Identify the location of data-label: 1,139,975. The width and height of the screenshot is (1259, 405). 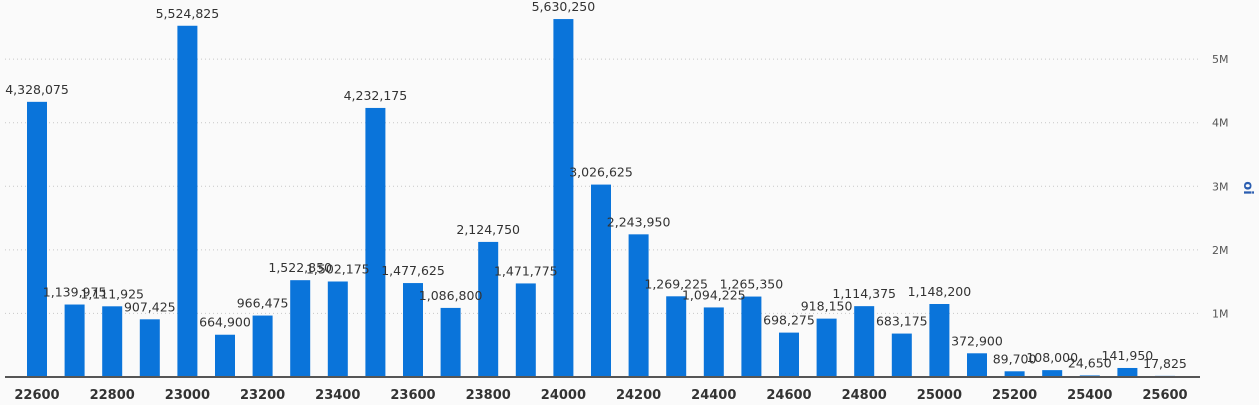
(75, 292).